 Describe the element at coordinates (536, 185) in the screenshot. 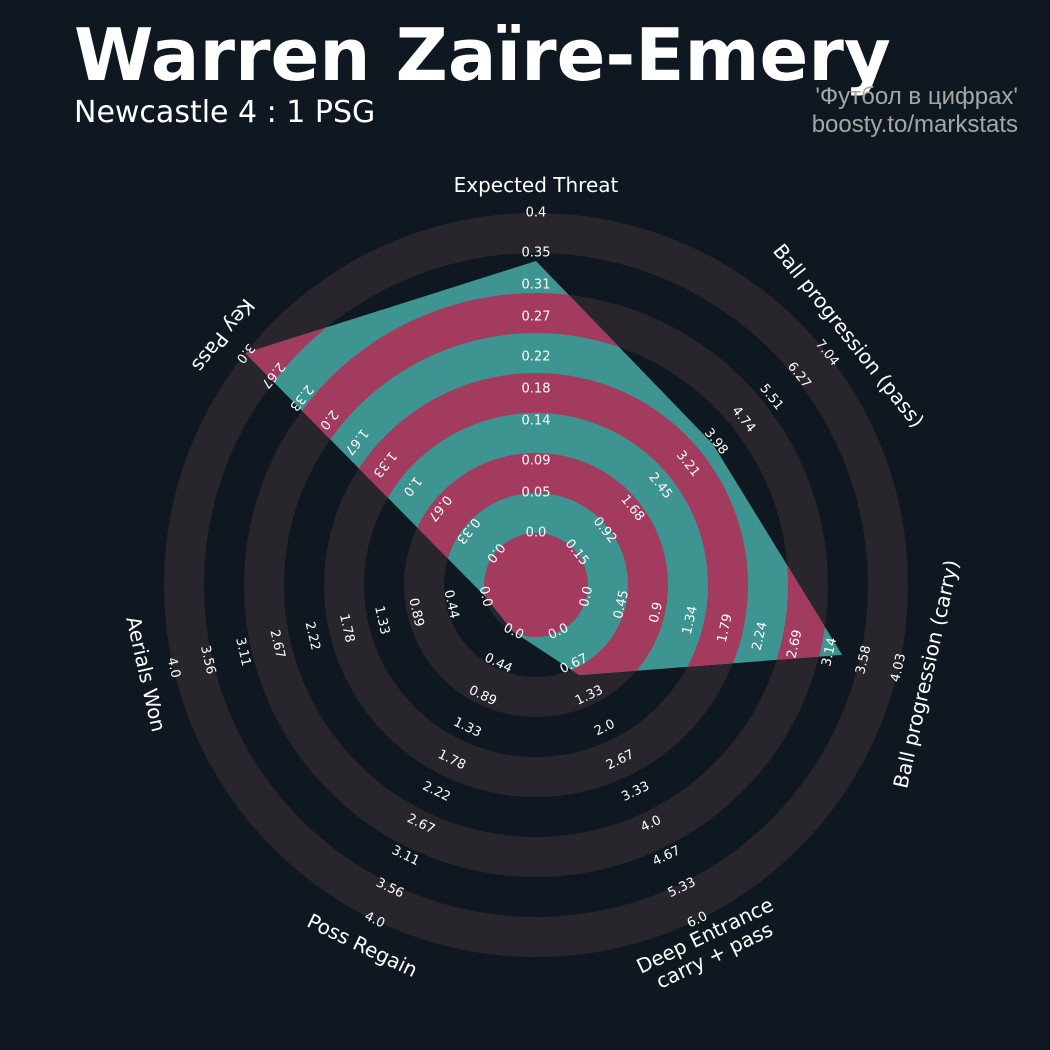

I see `axis-label: Expected Threat` at that location.